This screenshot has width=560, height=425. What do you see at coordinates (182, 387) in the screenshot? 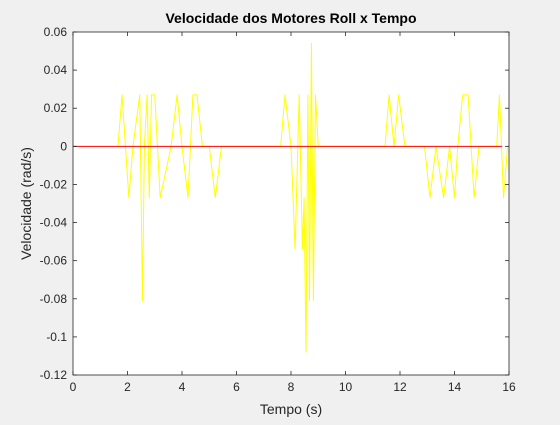
I see `x-tick-label: 4` at bounding box center [182, 387].